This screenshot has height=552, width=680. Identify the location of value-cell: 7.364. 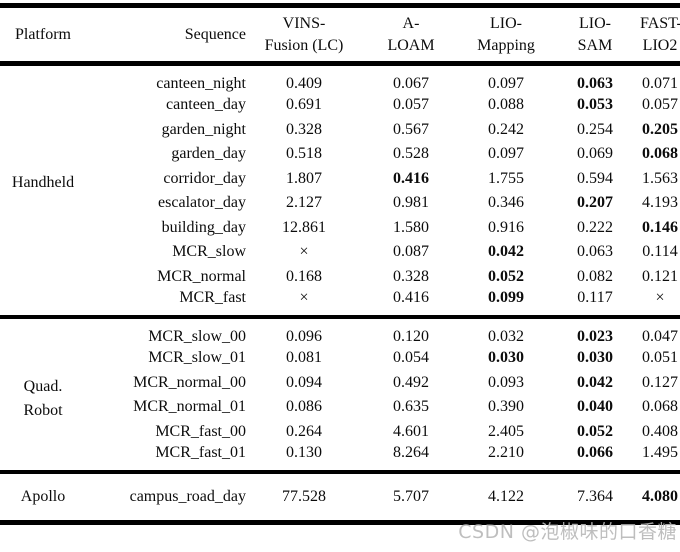
(595, 496).